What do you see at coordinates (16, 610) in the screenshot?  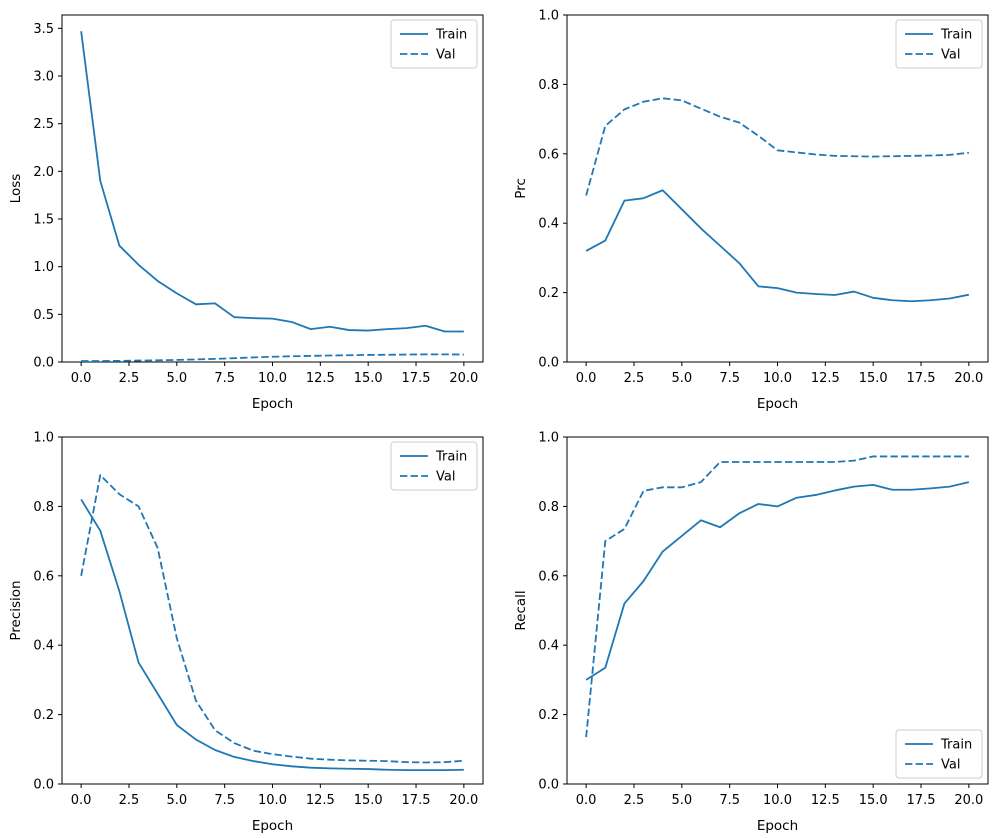 I see `y-axis-label: Precision` at bounding box center [16, 610].